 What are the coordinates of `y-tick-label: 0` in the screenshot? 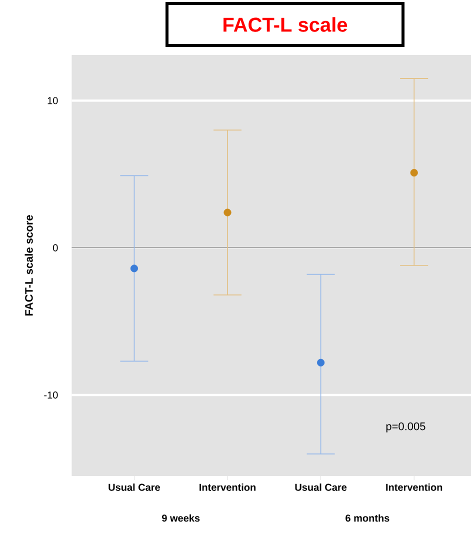 It's located at (55, 248).